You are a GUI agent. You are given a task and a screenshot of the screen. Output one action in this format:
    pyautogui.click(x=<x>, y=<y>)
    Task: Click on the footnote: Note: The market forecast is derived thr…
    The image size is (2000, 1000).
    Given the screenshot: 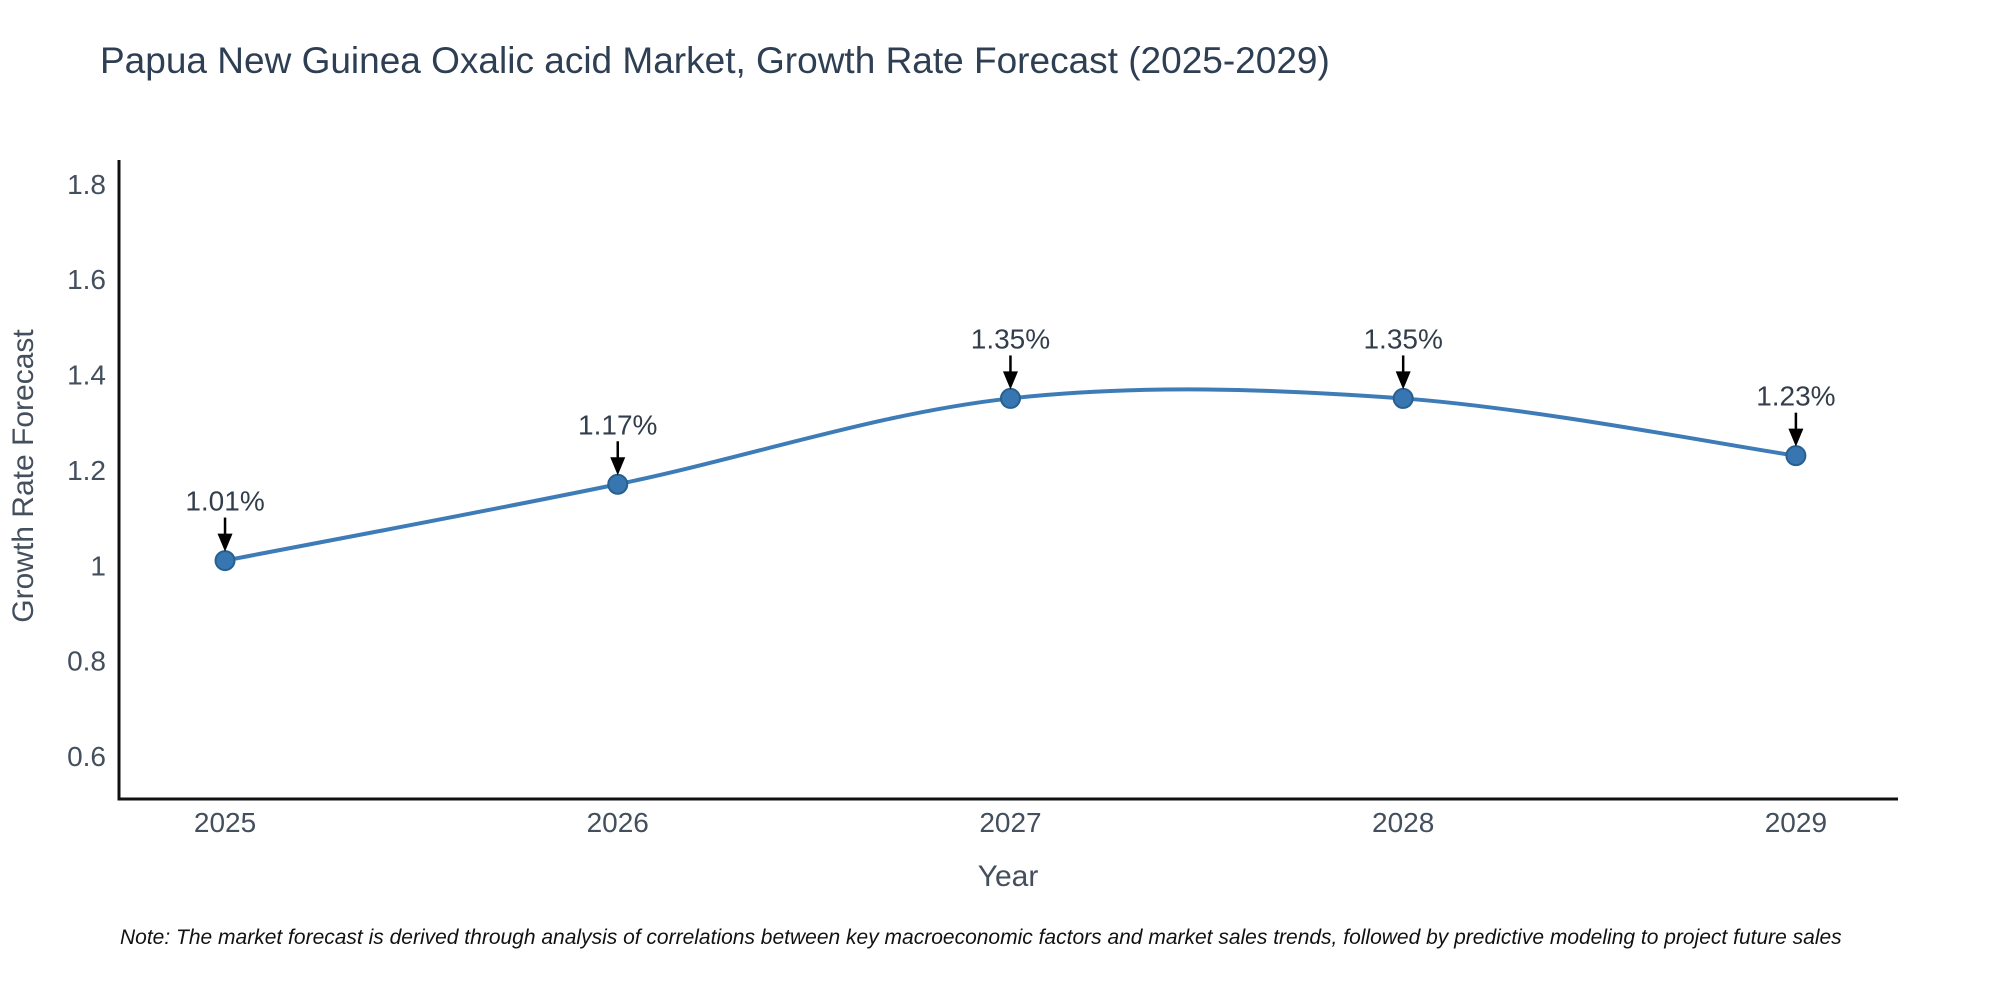 What is the action you would take?
    pyautogui.click(x=981, y=937)
    